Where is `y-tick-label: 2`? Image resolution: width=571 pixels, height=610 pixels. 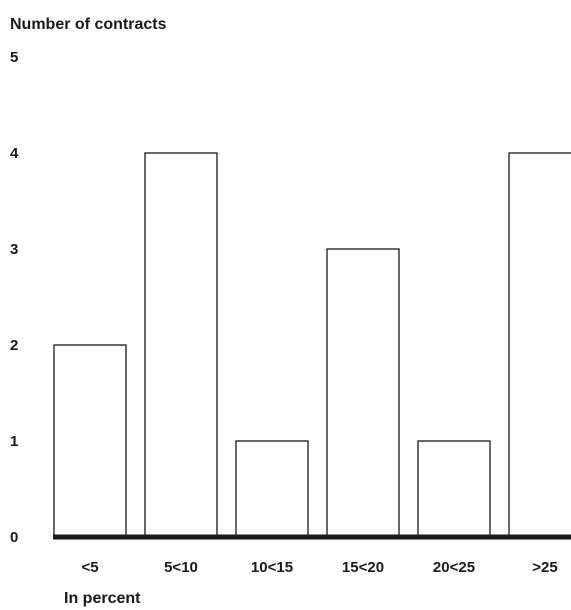
y-tick-label: 2 is located at coordinates (14, 345).